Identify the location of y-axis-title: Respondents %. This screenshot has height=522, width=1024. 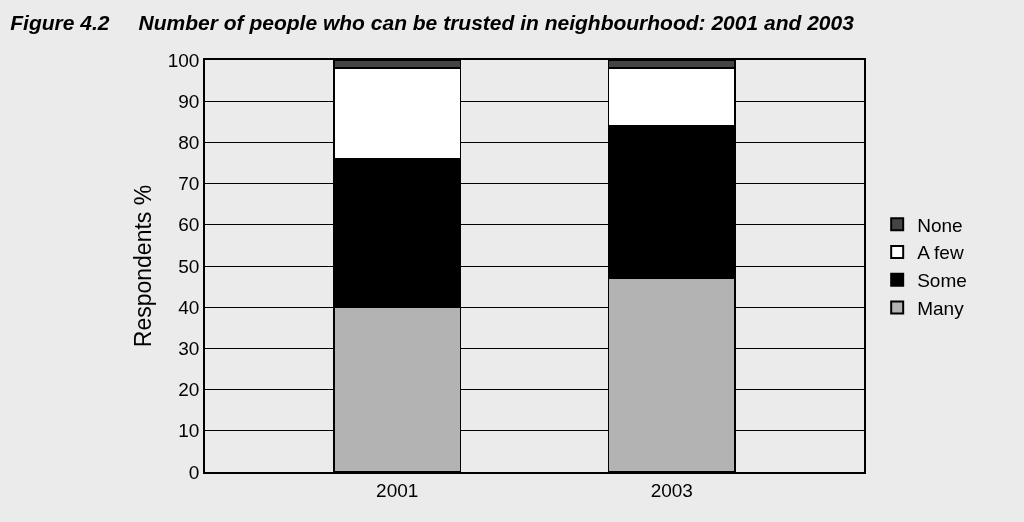
(142, 266).